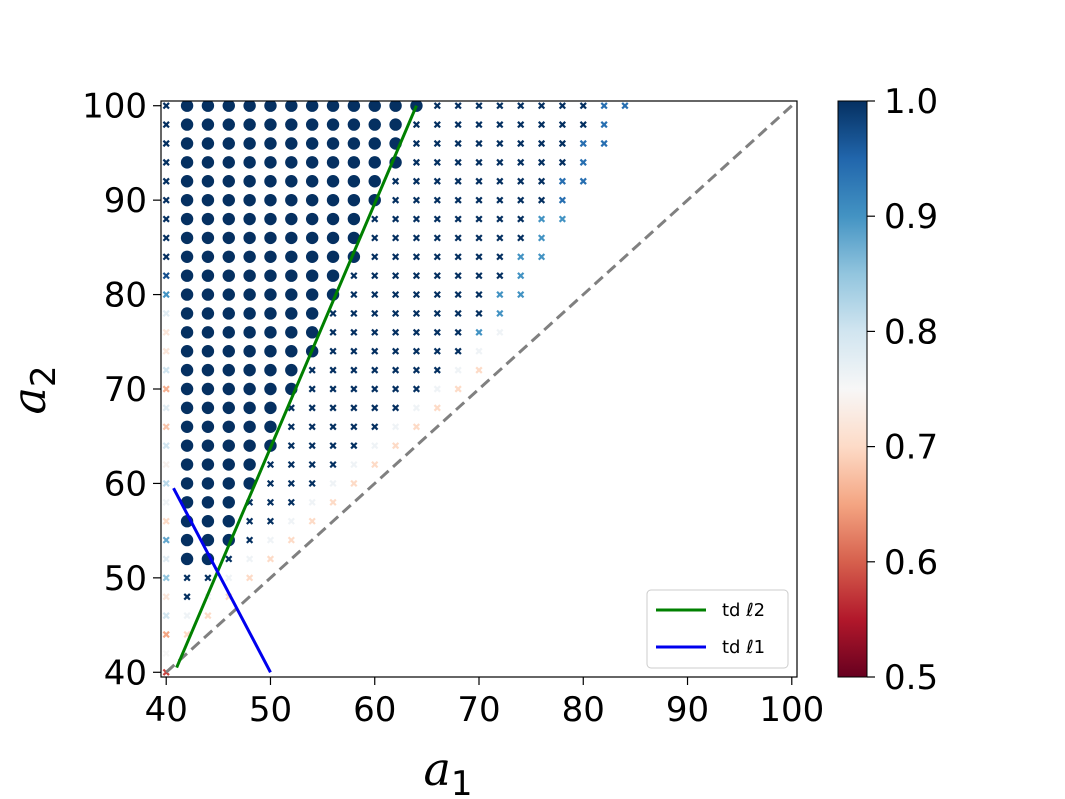  Describe the element at coordinates (125, 673) in the screenshot. I see `y-tick-label: 40` at that location.